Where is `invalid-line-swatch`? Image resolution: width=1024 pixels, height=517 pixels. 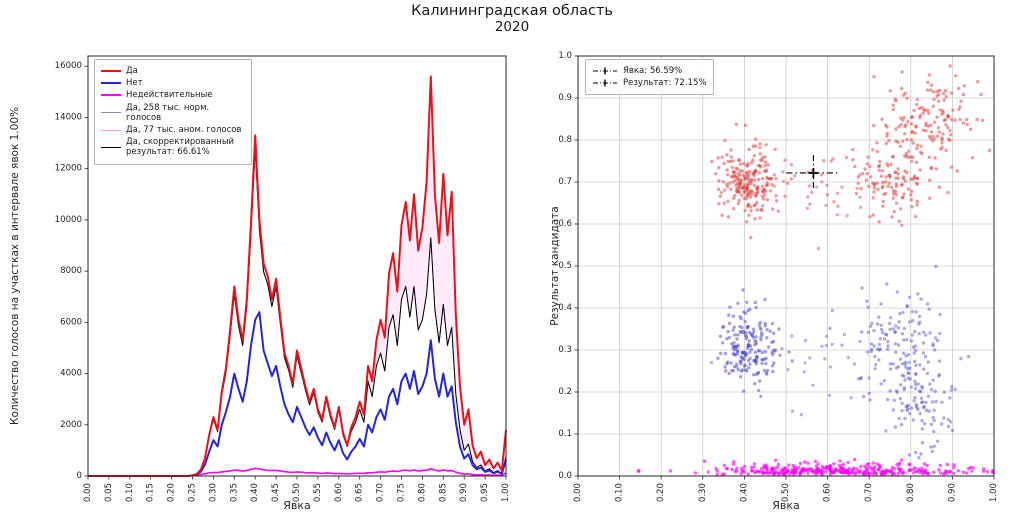 invalid-line-swatch is located at coordinates (111, 95).